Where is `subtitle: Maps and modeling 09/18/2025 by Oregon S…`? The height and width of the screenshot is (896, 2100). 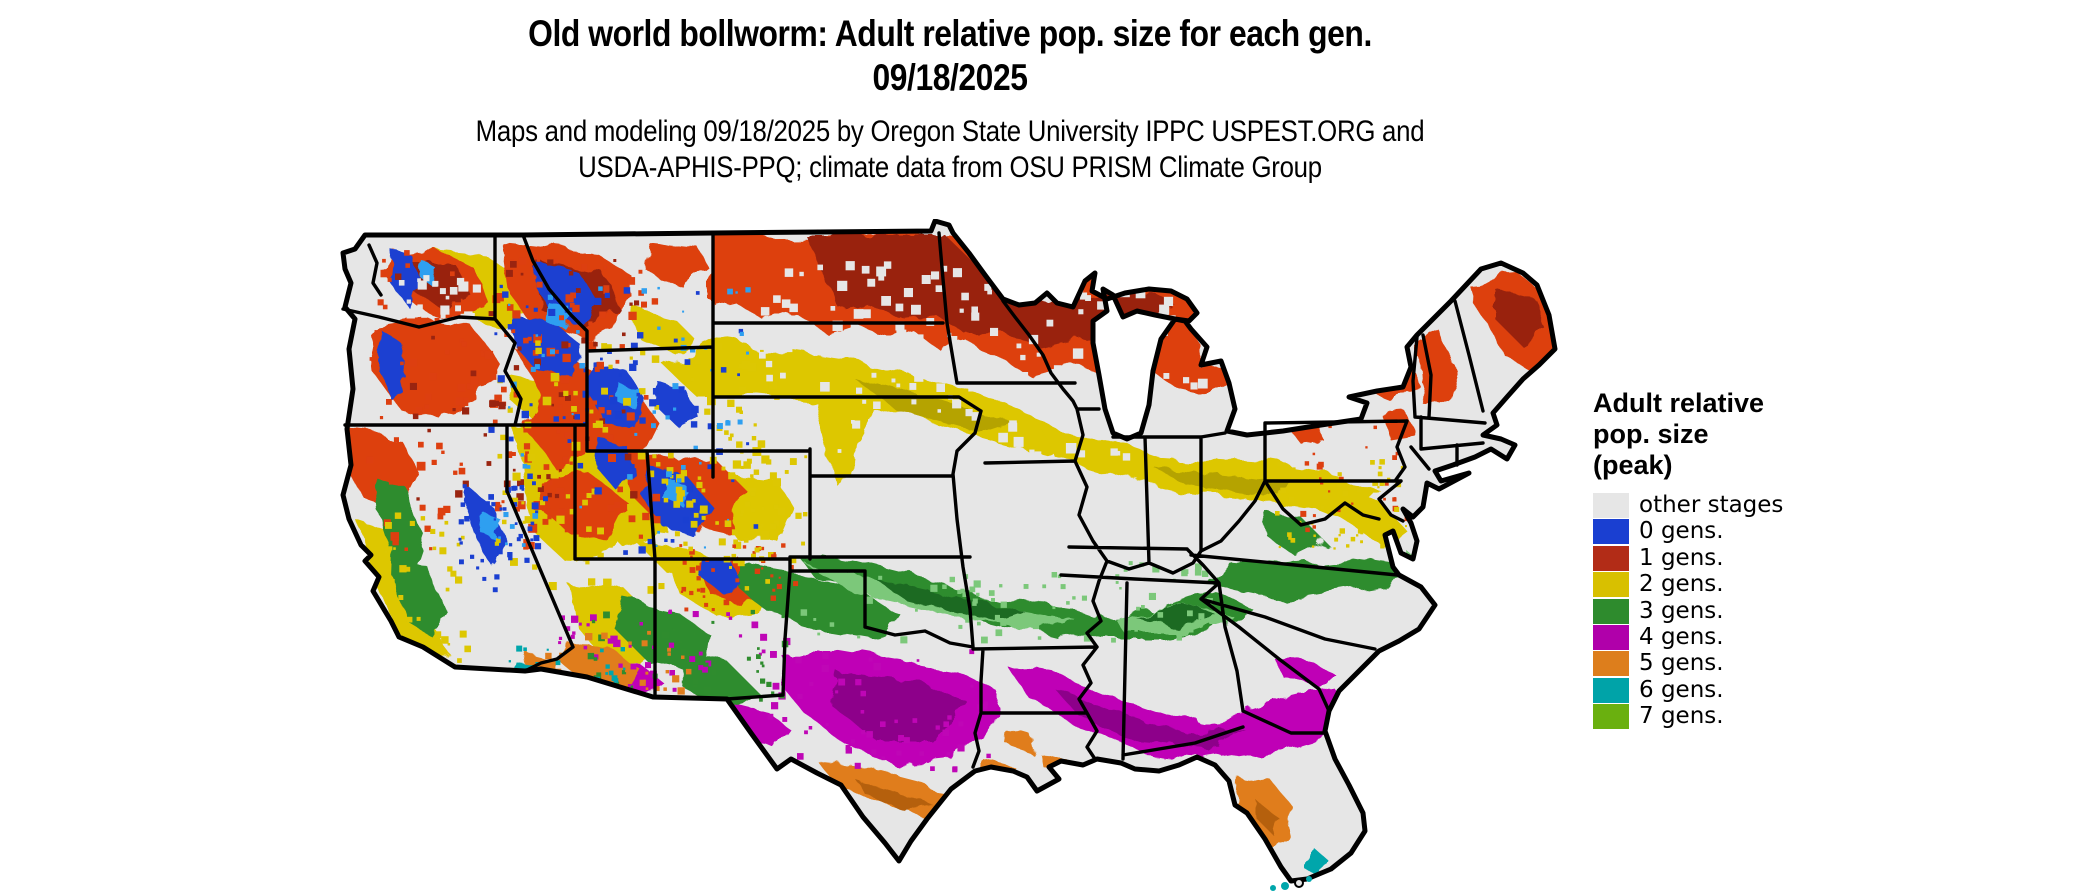 subtitle: Maps and modeling 09/18/2025 by Oregon S… is located at coordinates (950, 150).